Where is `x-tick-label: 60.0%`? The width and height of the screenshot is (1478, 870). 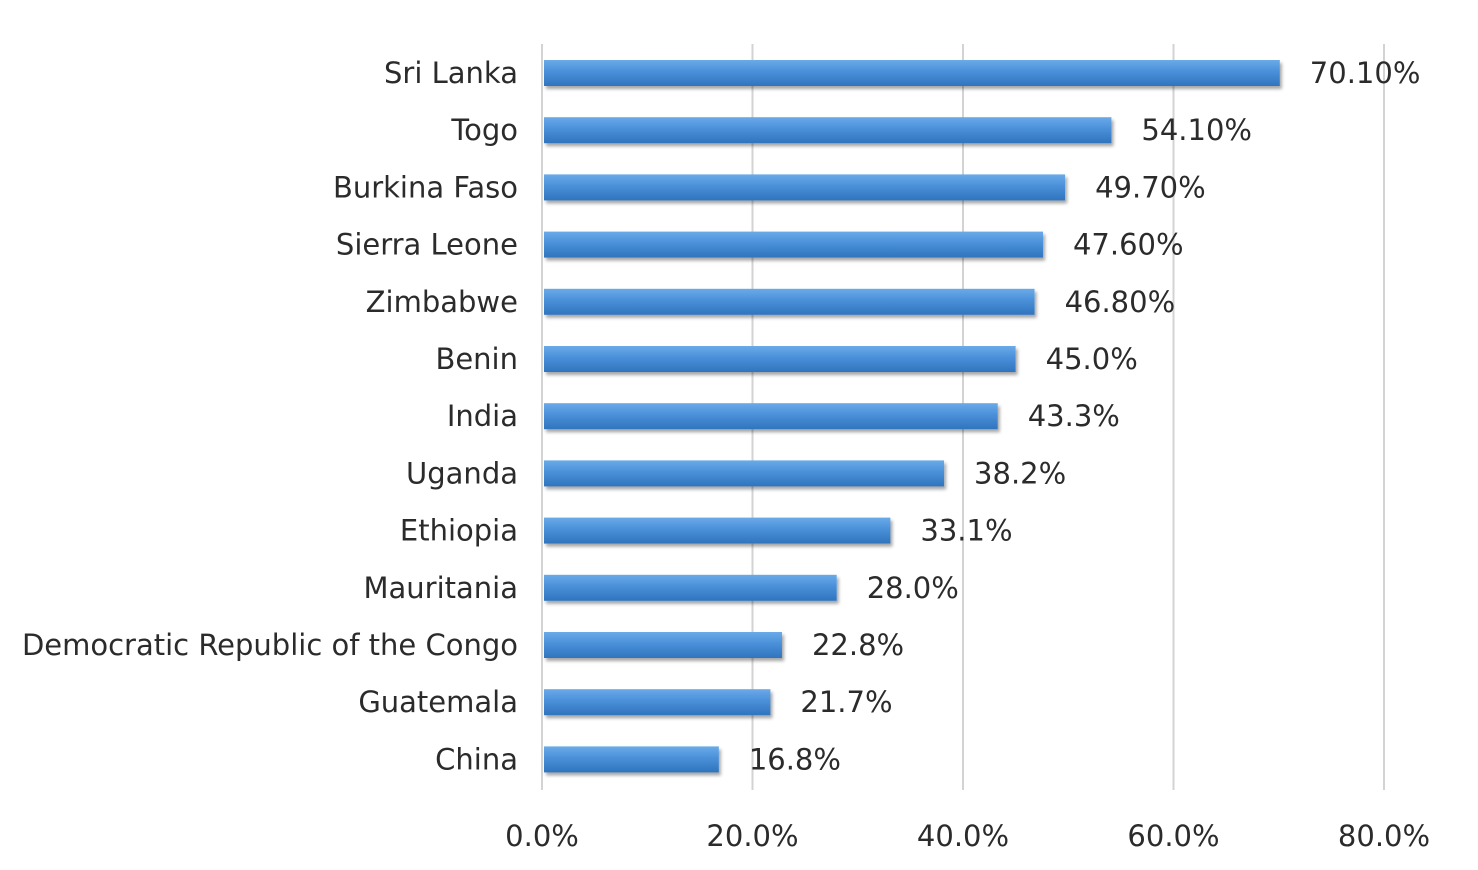
x-tick-label: 60.0% is located at coordinates (1173, 836).